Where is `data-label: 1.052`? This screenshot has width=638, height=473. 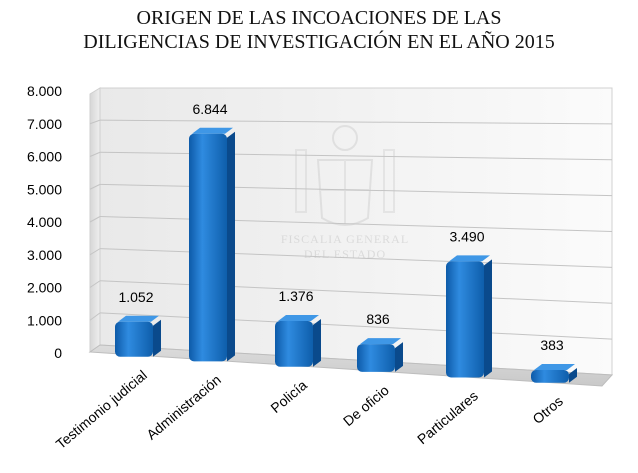
data-label: 1.052 is located at coordinates (135, 297).